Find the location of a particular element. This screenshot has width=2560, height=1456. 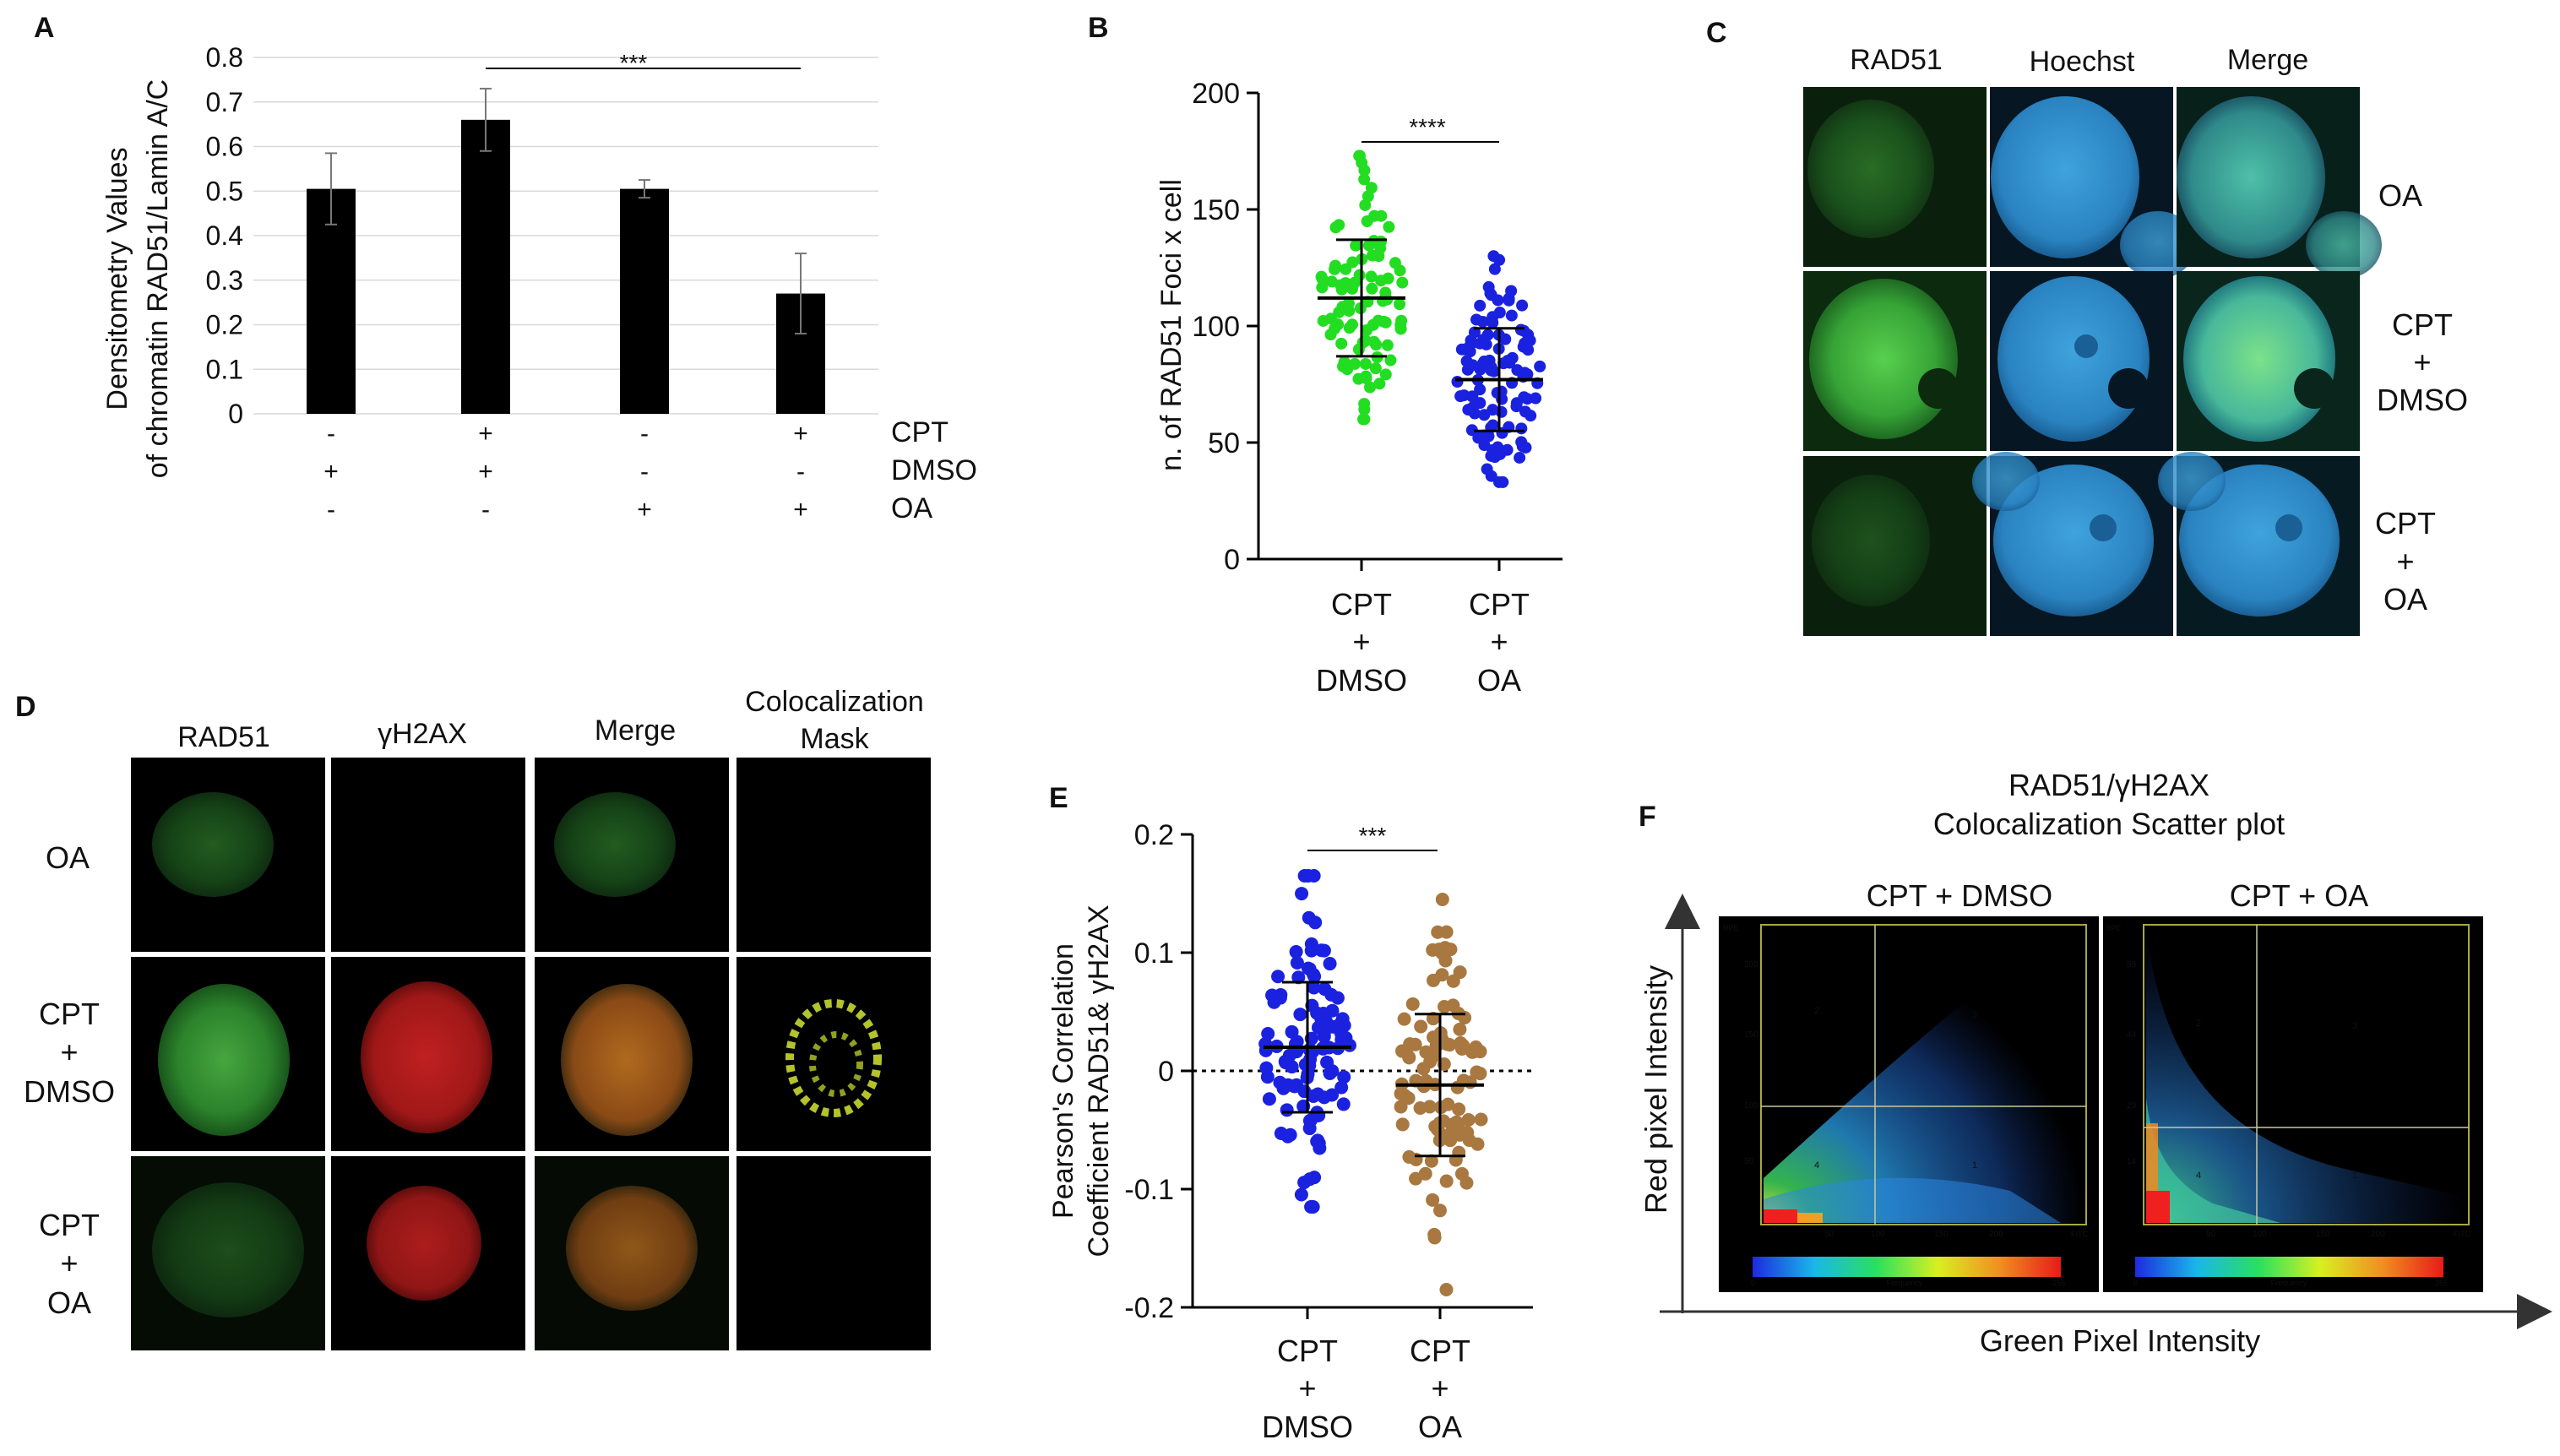

panel-a-cond-2-2: + is located at coordinates (644, 510).